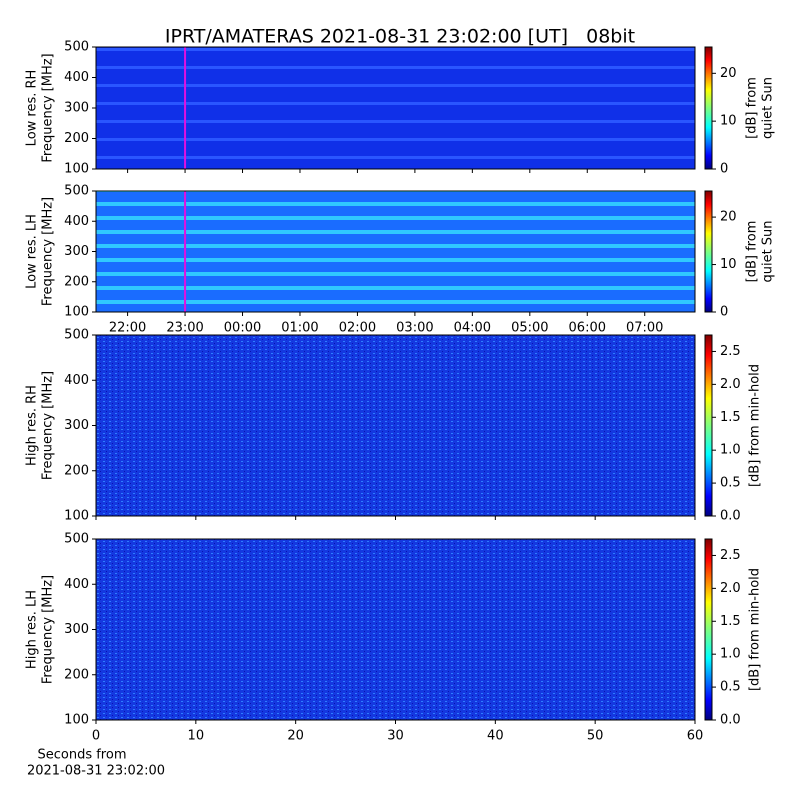  I want to click on y-axis-label: High res. LH, so click(32, 629).